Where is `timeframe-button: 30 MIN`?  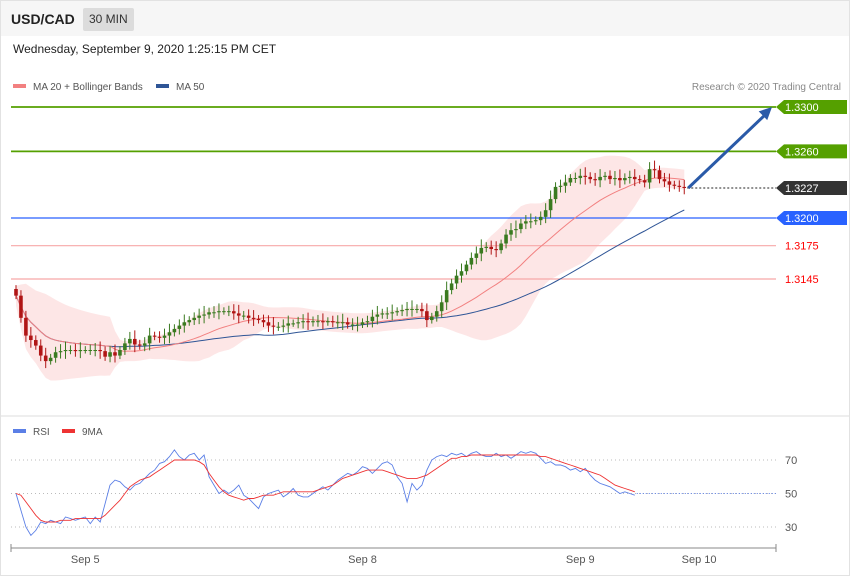
timeframe-button: 30 MIN is located at coordinates (108, 19).